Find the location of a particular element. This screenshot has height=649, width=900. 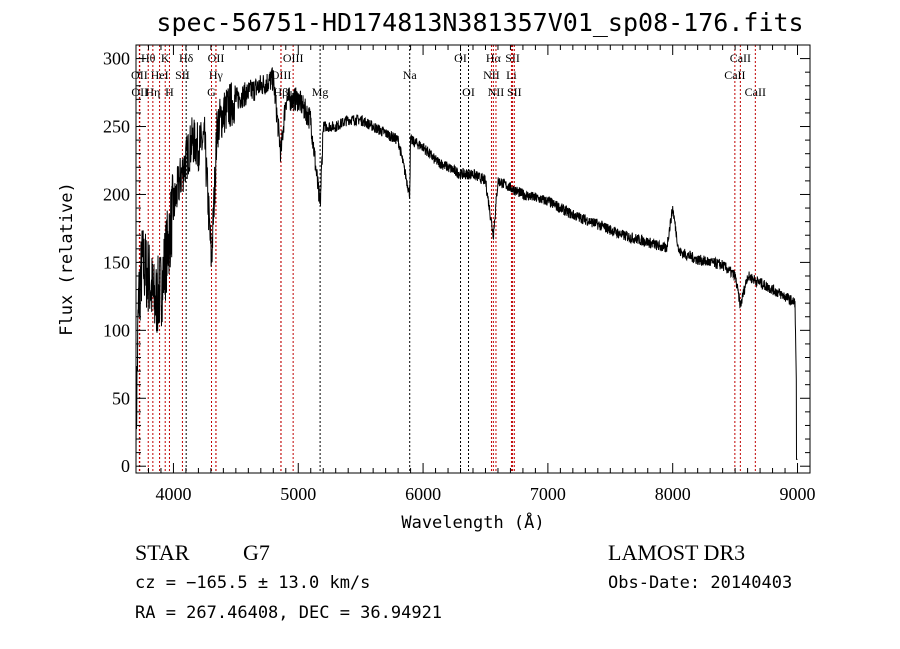

survey-label: LAMOST DR3 is located at coordinates (677, 552).